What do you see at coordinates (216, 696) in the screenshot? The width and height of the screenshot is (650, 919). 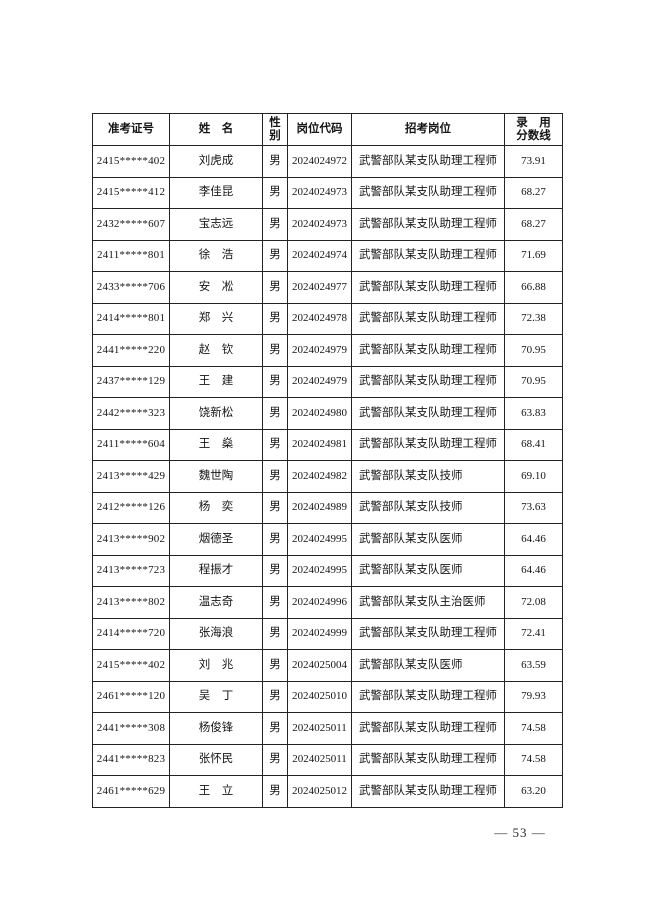 I see `cell-name: 吴 丁` at bounding box center [216, 696].